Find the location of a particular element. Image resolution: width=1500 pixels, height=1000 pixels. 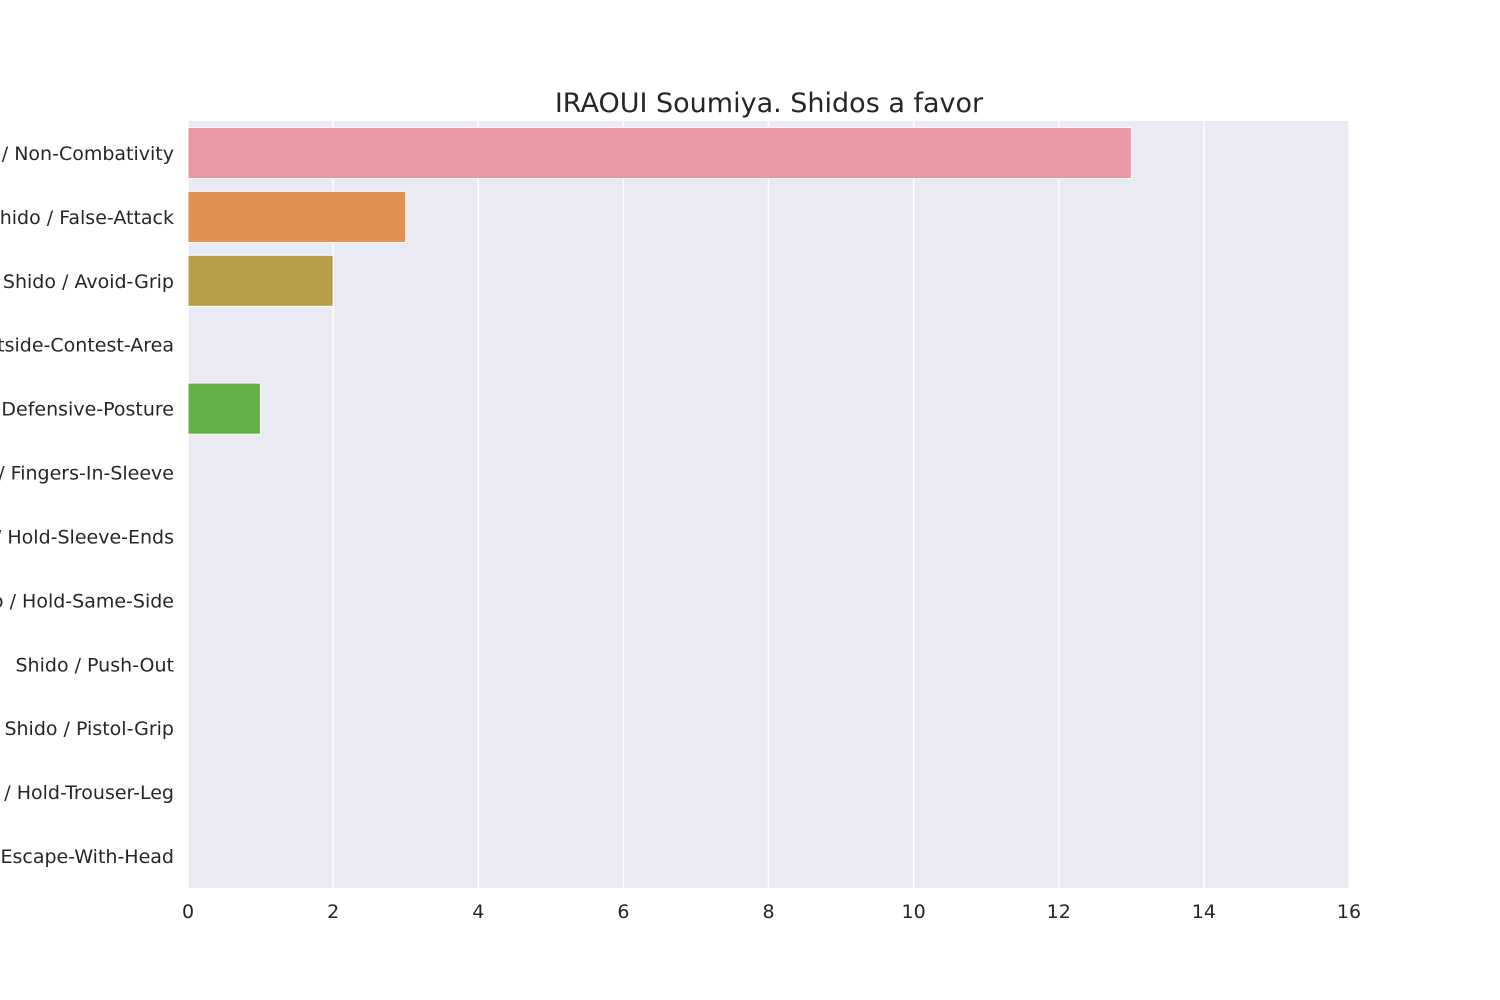

y-tick-label: Shido / Fingers-In-Sleeve is located at coordinates (87, 474).